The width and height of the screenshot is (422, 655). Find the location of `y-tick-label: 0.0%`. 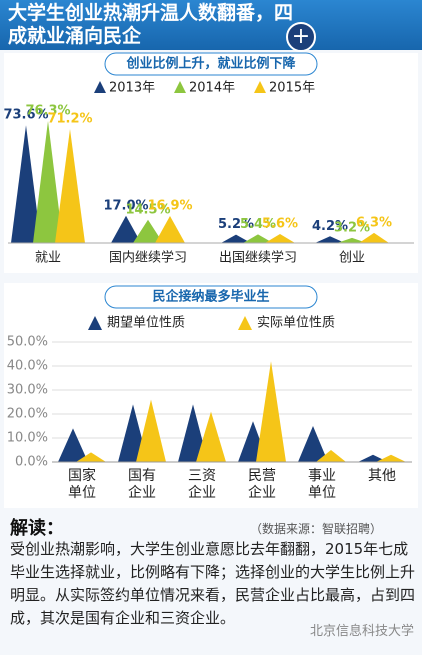

y-tick-label: 0.0% is located at coordinates (31, 462).